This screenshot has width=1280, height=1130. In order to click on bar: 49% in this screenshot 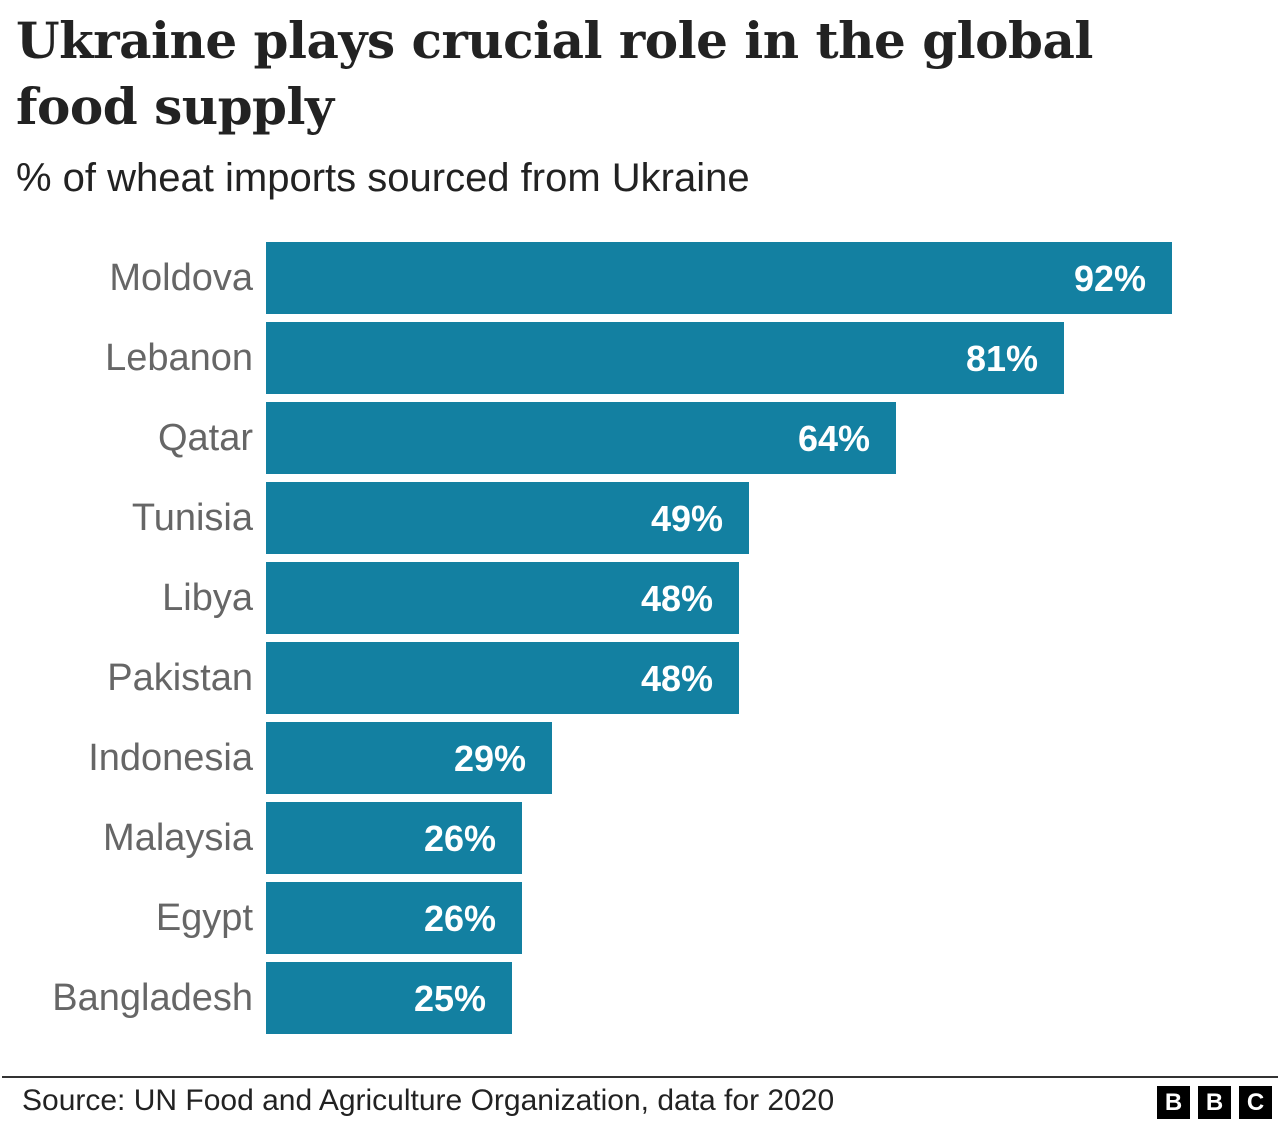, I will do `click(507, 518)`.